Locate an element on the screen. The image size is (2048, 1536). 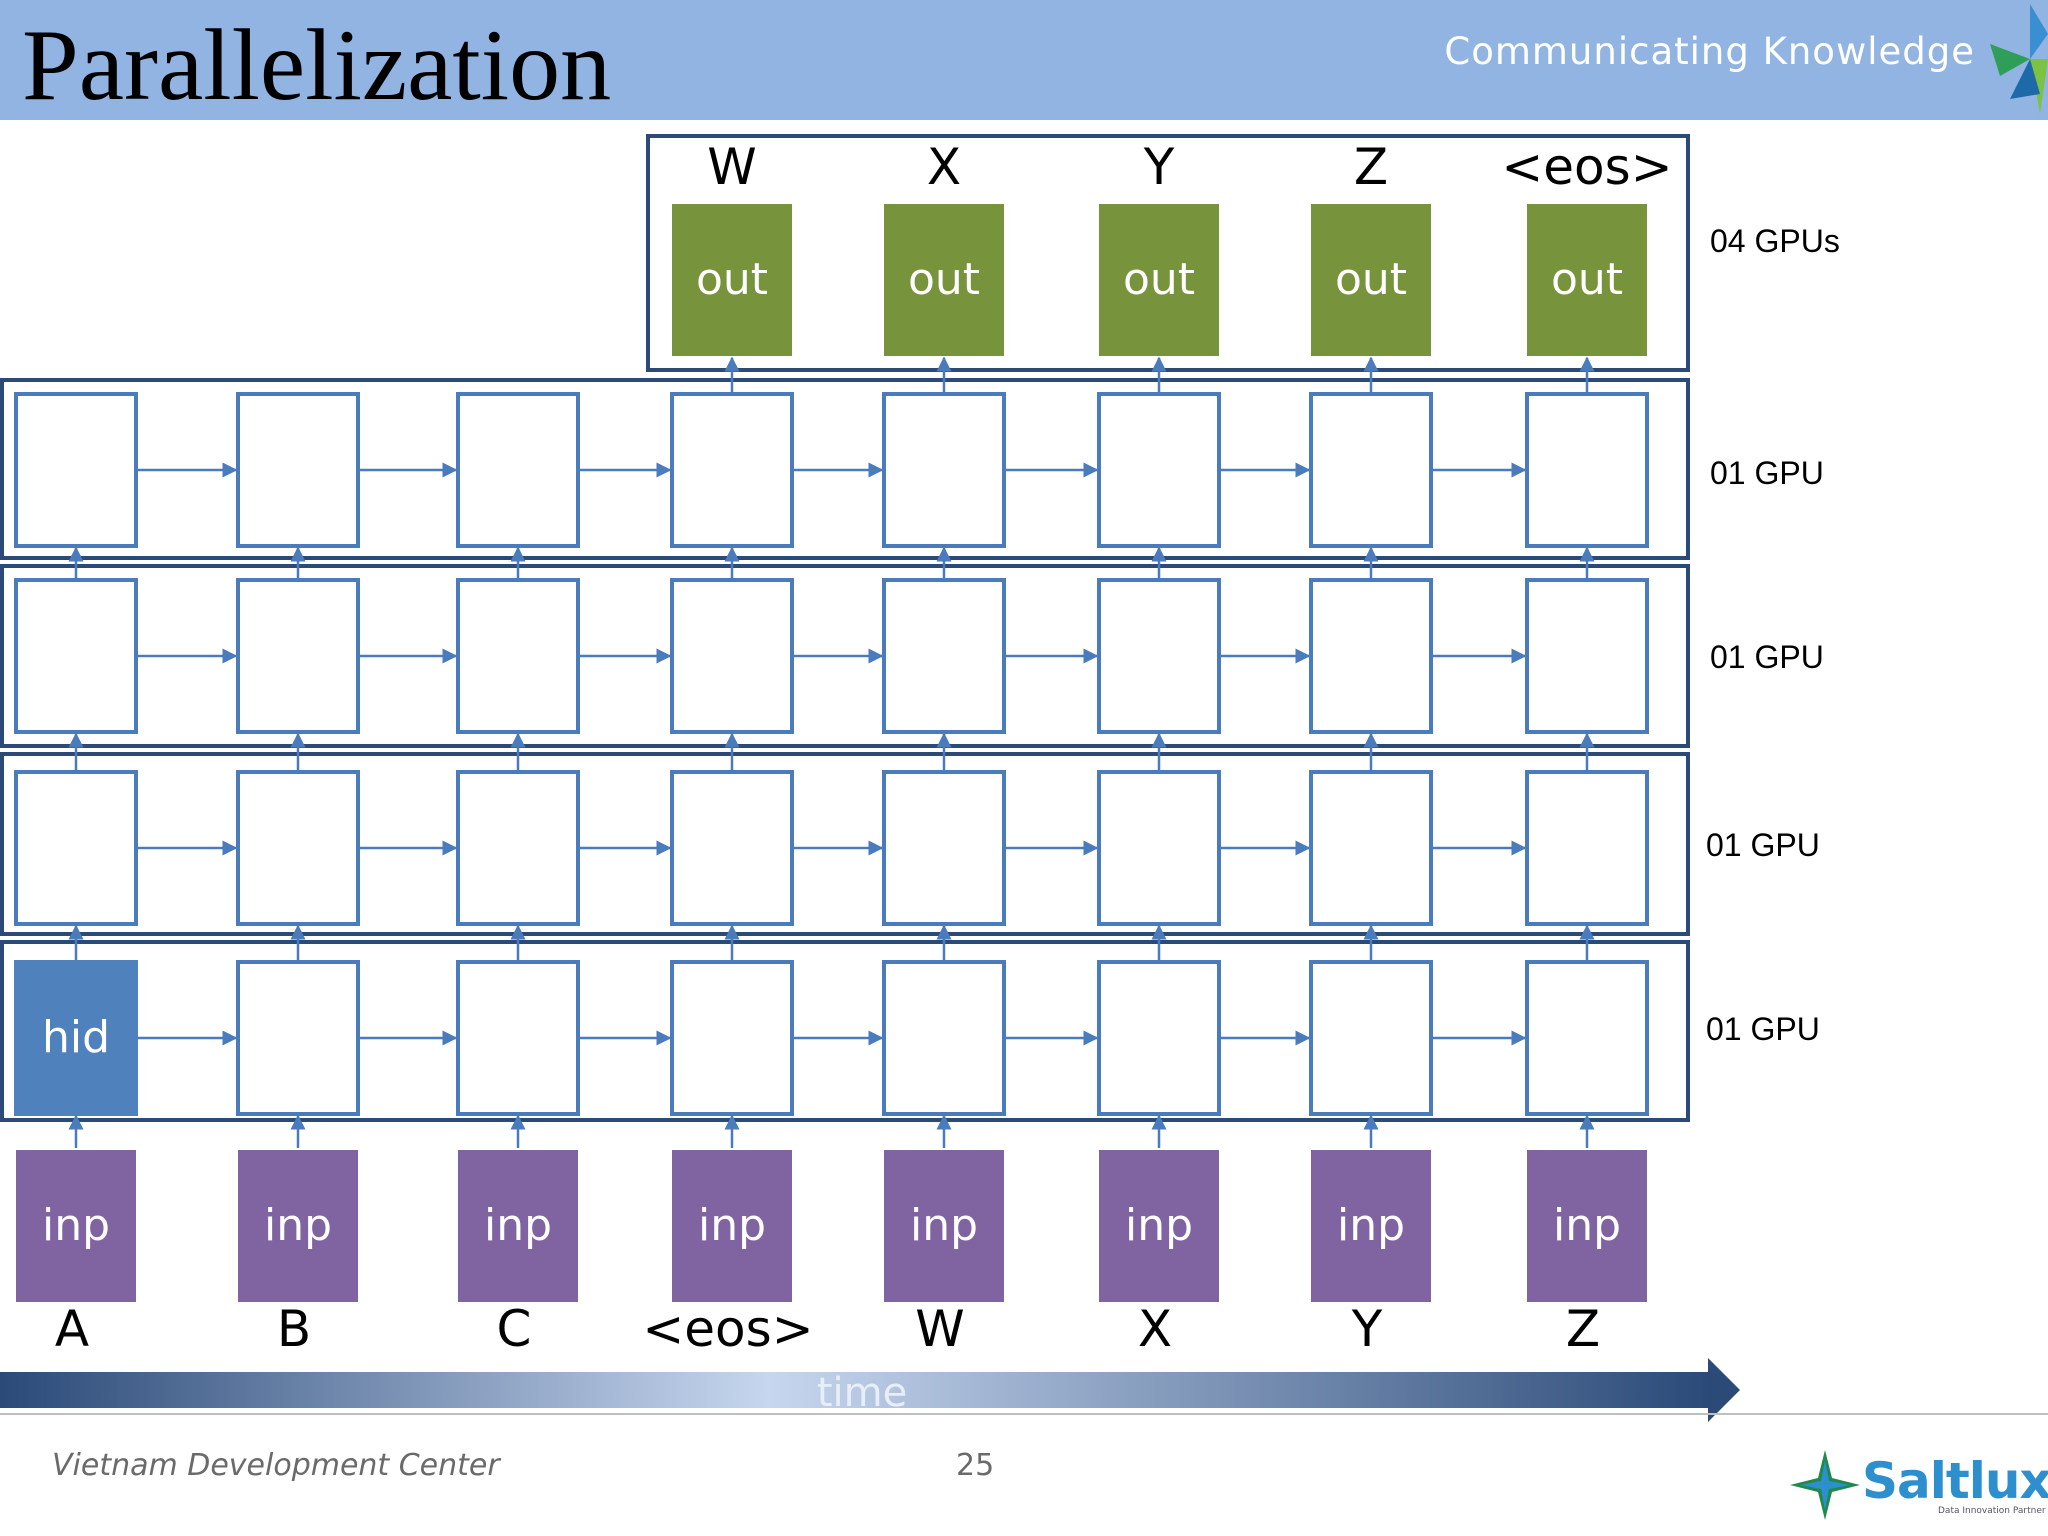
header-bar: Parallelization Communicating Knowledge is located at coordinates (1024, 61).